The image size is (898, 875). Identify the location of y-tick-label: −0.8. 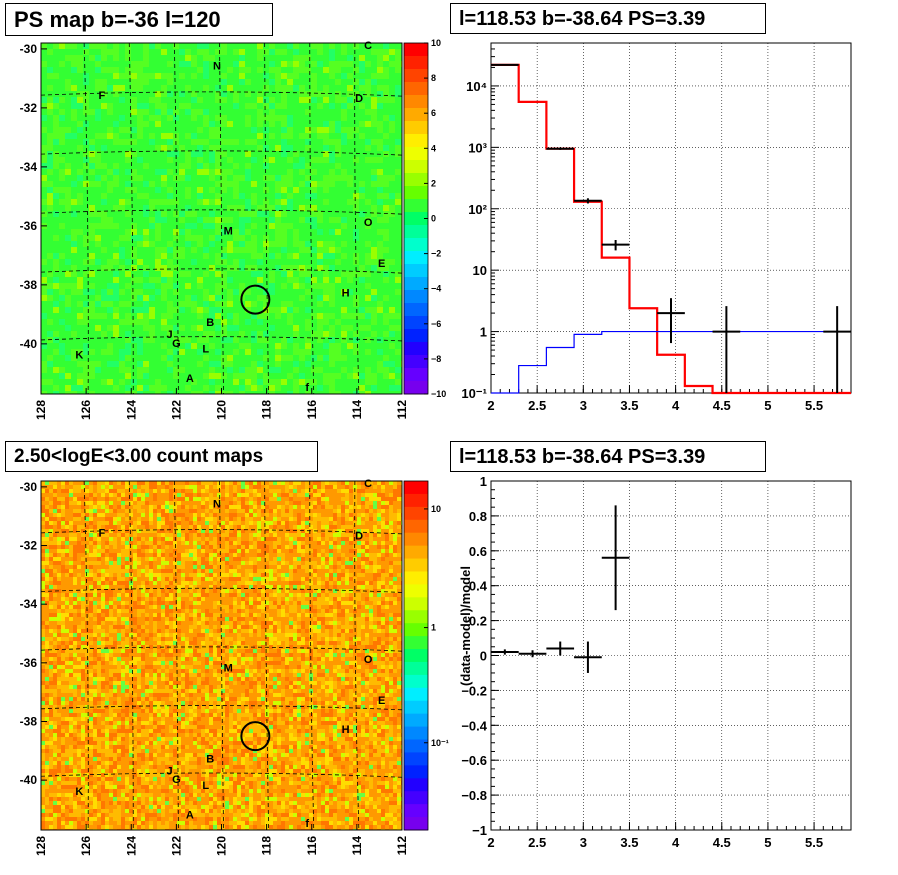
(474, 795).